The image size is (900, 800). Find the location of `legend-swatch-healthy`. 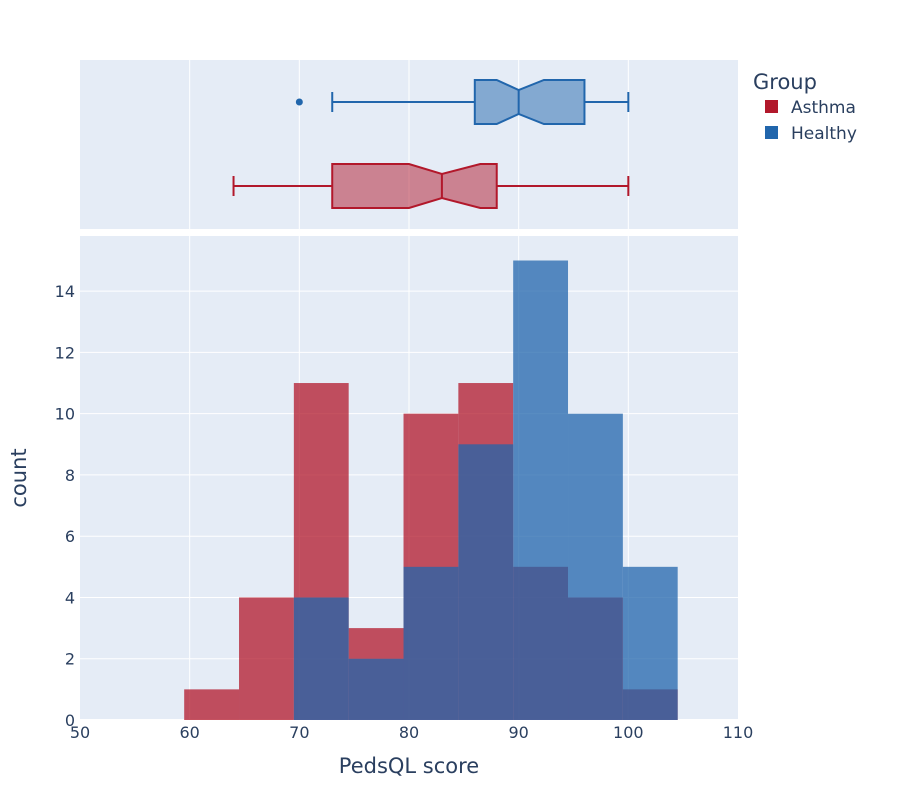

legend-swatch-healthy is located at coordinates (771, 132).